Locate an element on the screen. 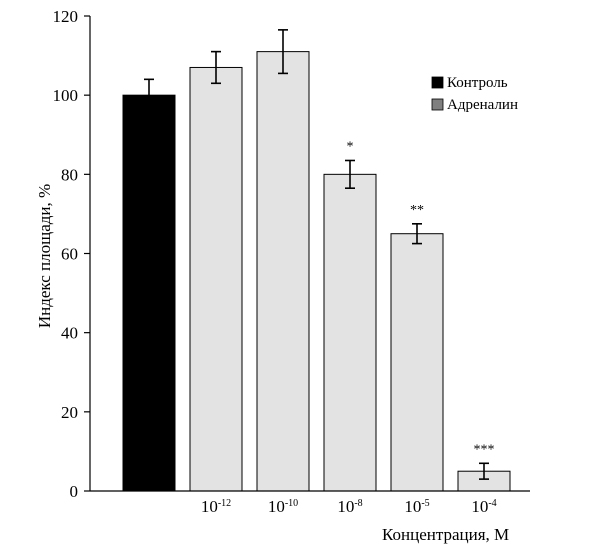  y-tick-label: 60 is located at coordinates (69, 254).